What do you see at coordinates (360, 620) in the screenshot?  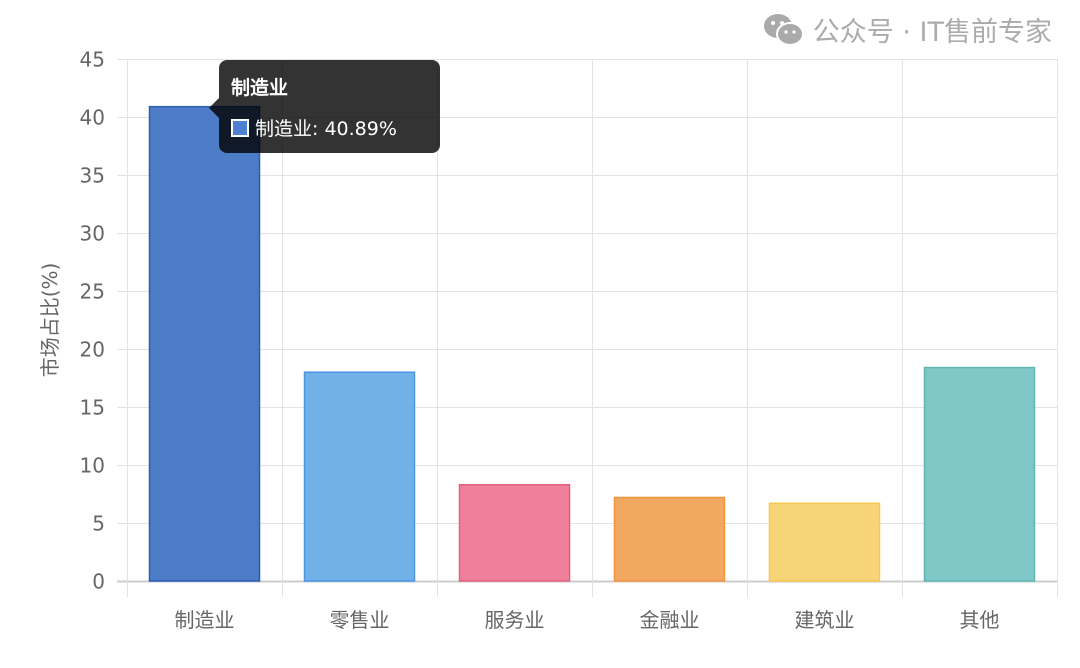 I see `x-tick-label: 零售业` at bounding box center [360, 620].